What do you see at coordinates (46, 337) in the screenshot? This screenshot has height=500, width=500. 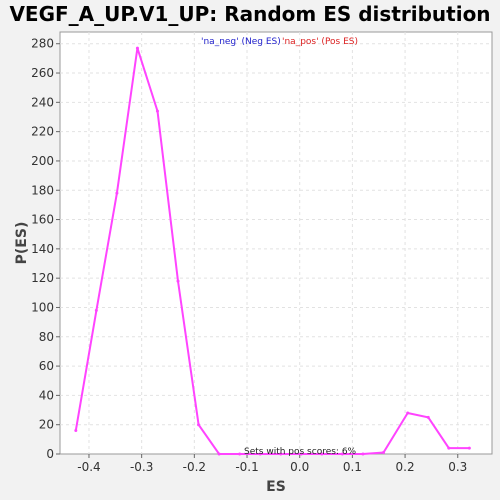 I see `y-tick-label: 80` at bounding box center [46, 337].